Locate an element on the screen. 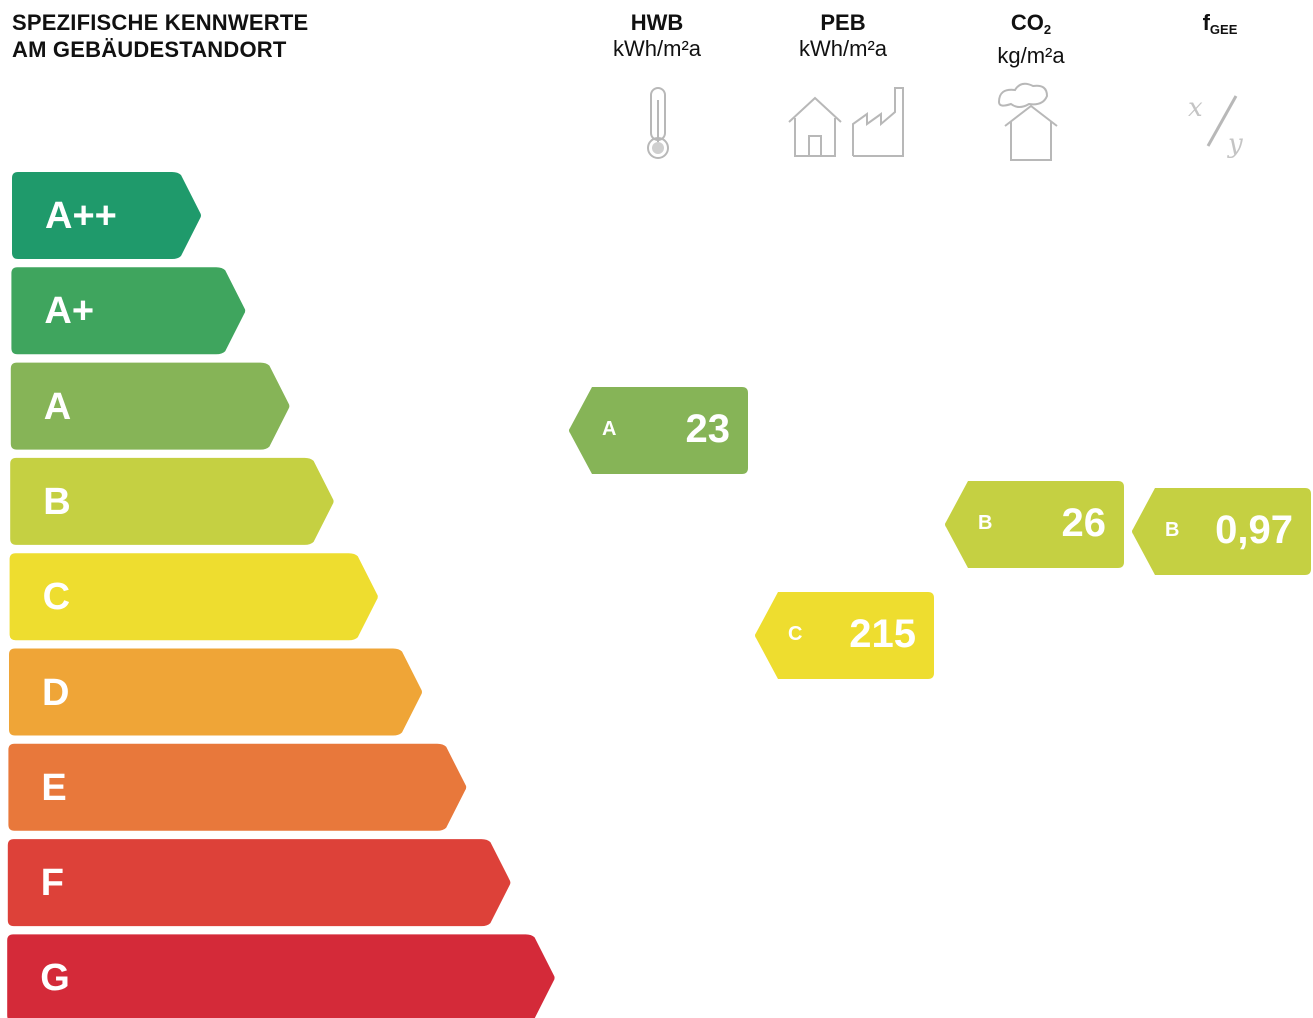  marker-value: 215 is located at coordinates (882, 634).